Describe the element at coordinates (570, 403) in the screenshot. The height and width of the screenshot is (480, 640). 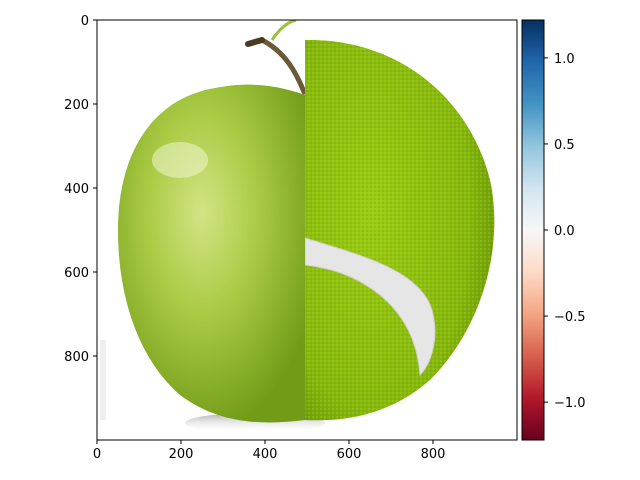
I see `colorbar-tick-label: −1.0` at that location.